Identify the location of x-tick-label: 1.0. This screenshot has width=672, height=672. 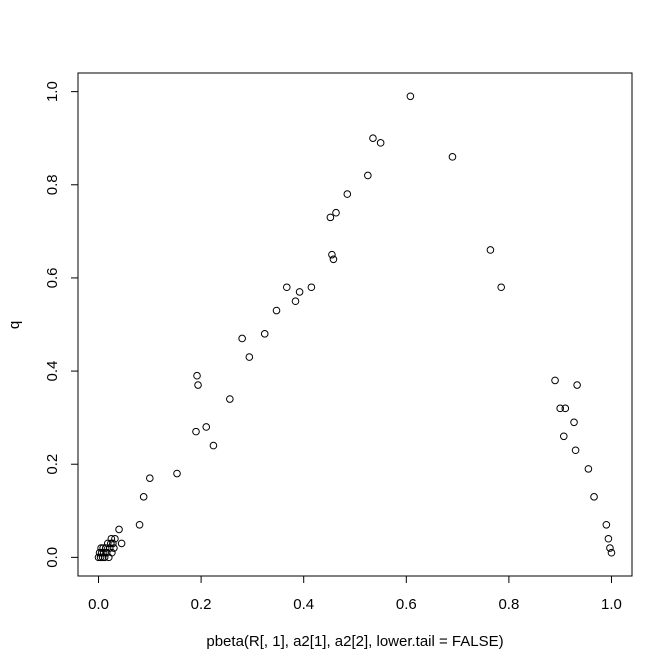
(611, 604).